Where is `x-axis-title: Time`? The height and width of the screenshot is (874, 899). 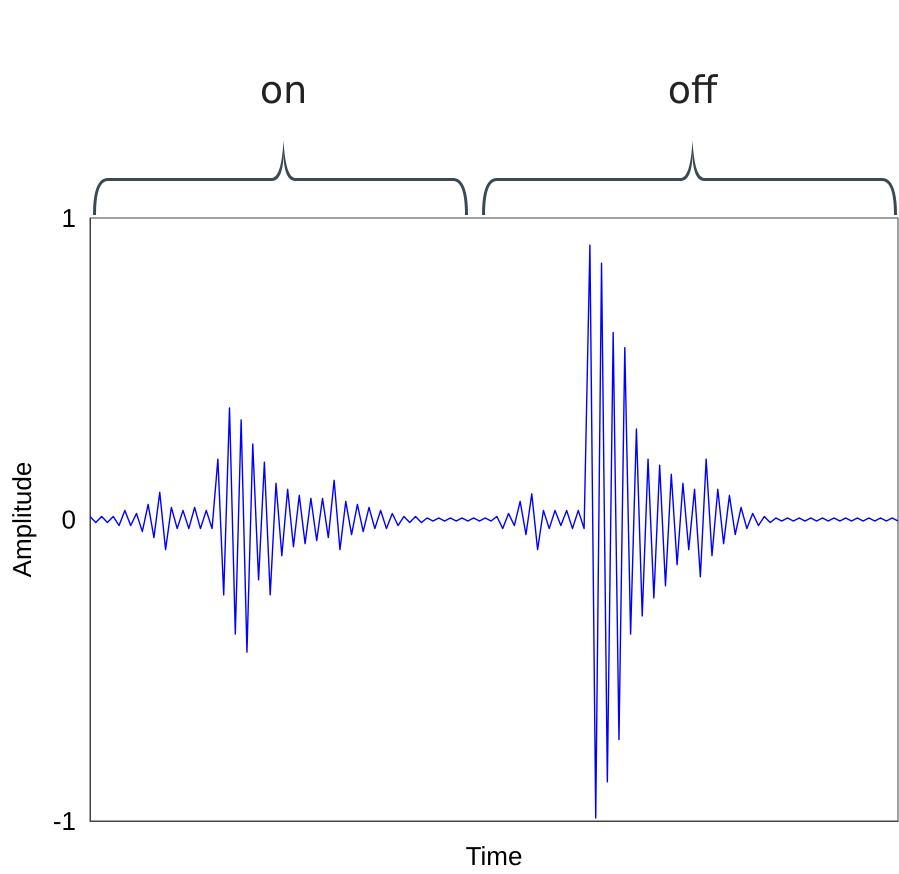
x-axis-title: Time is located at coordinates (494, 856).